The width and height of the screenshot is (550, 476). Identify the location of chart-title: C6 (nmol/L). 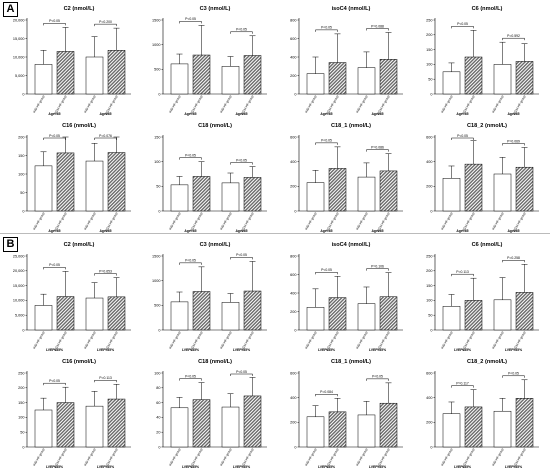
(487, 245).